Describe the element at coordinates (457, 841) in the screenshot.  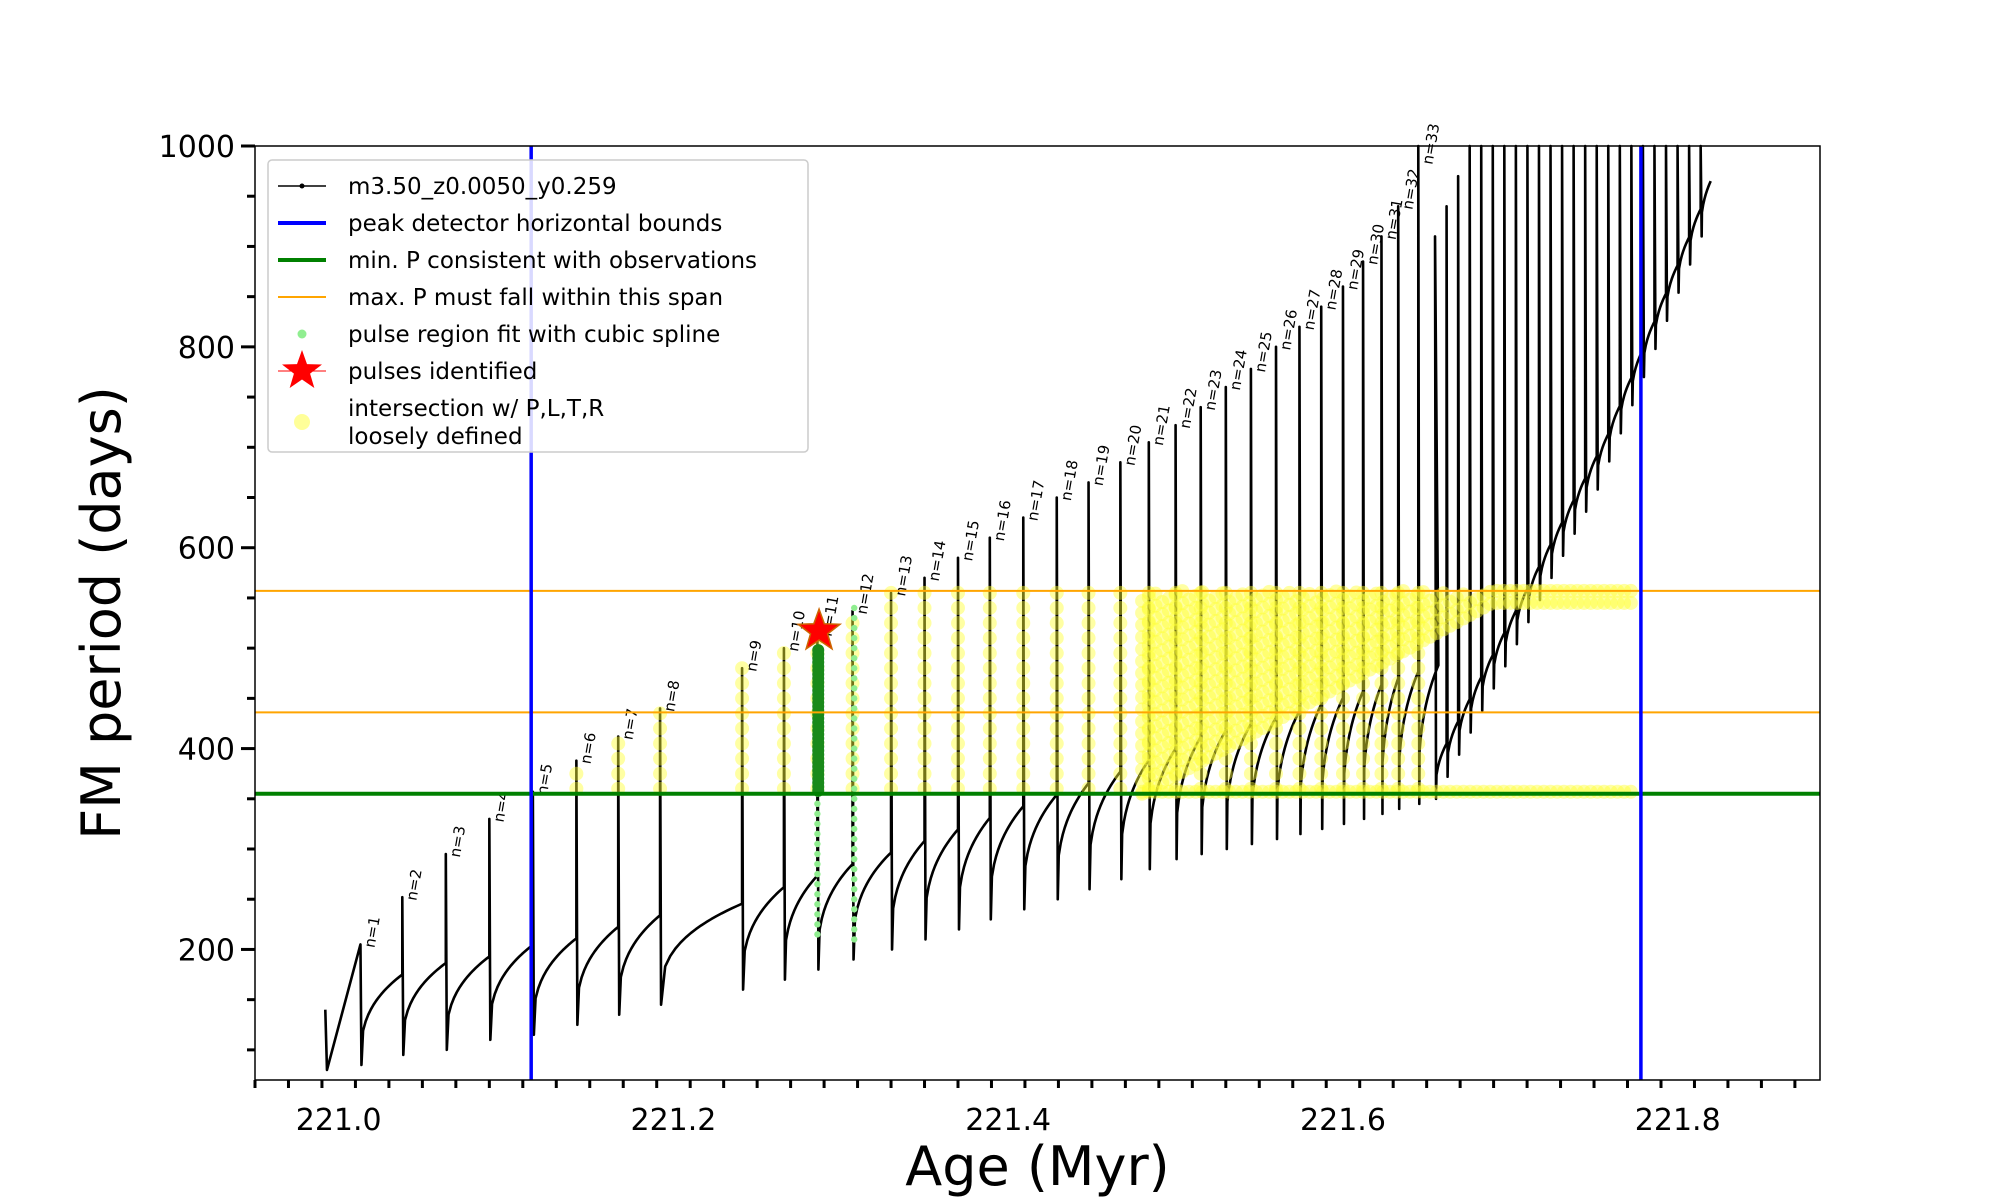
I see `pulse-label: n=3` at that location.